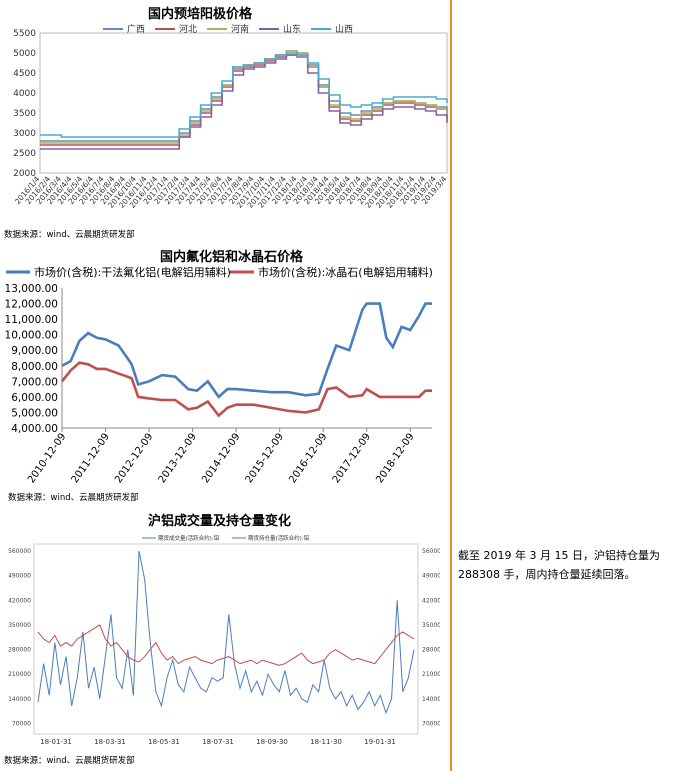 The width and height of the screenshot is (694, 771). Describe the element at coordinates (451, 385) in the screenshot. I see `divider-line` at that location.